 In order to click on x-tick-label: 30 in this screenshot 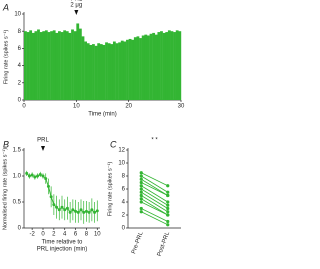, I will do `click(181, 107)`.